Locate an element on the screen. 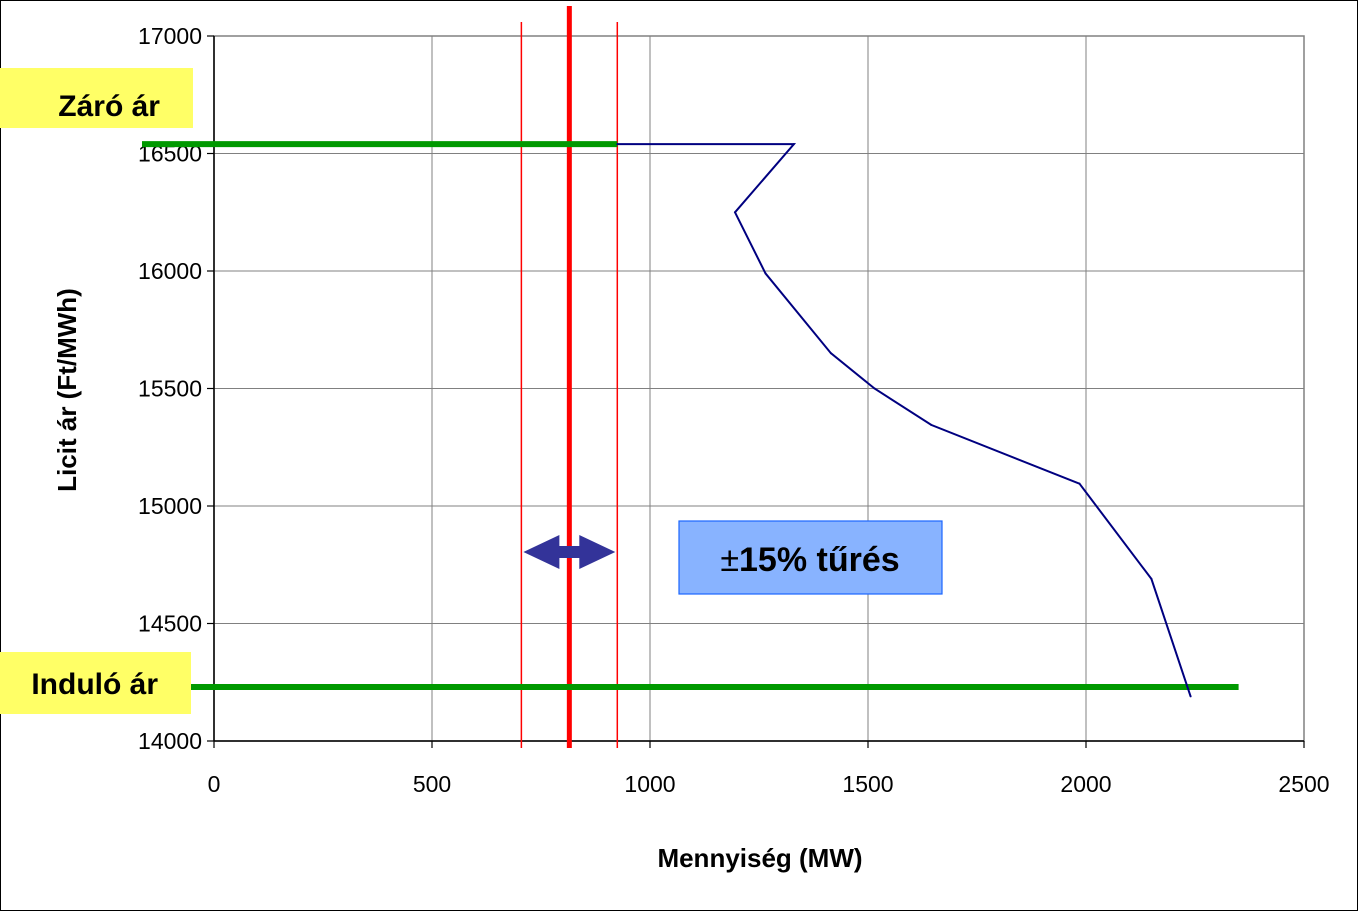 Image resolution: width=1358 pixels, height=911 pixels. price-label: Záró ár is located at coordinates (109, 106).